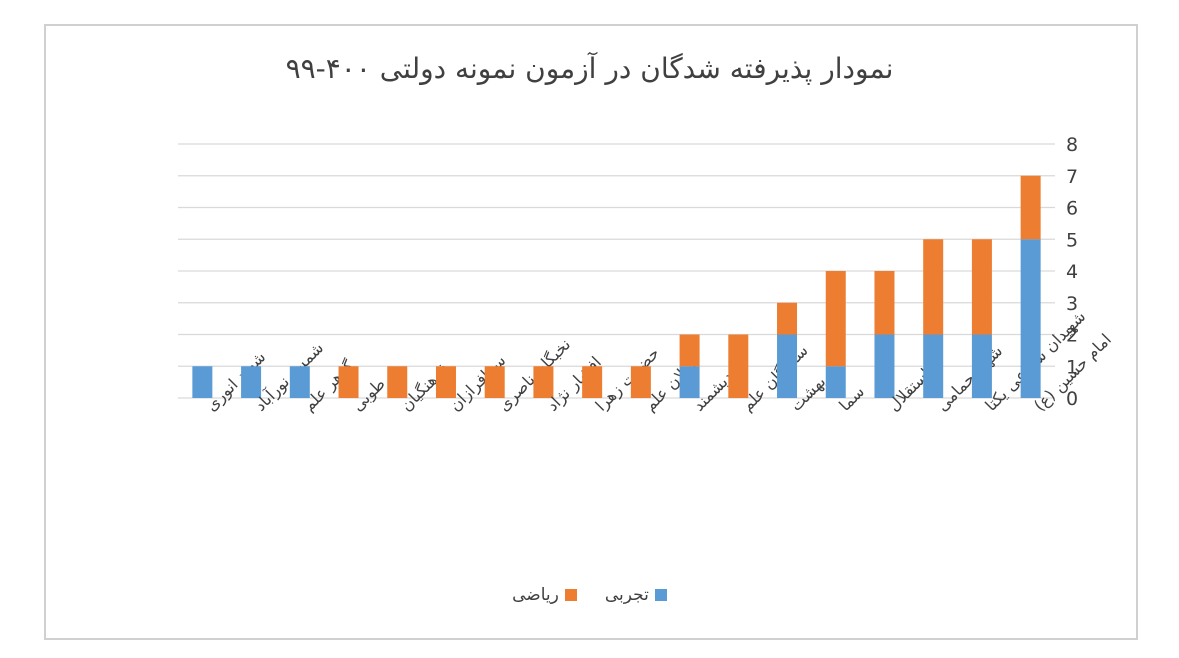 The image size is (1179, 658). Describe the element at coordinates (1072, 145) in the screenshot. I see `y-tick-label: 8` at that location.